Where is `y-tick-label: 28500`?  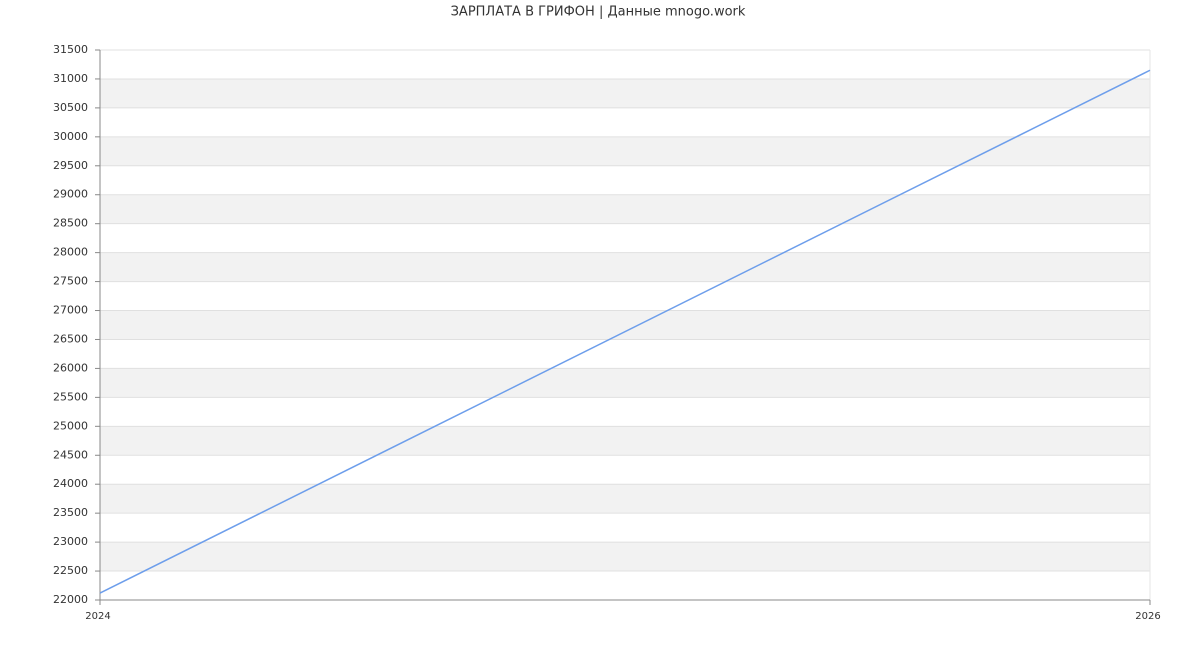 y-tick-label: 28500 is located at coordinates (70, 223).